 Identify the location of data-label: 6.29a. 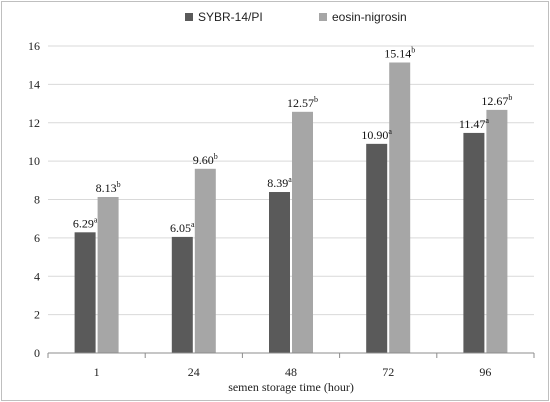
(85, 222).